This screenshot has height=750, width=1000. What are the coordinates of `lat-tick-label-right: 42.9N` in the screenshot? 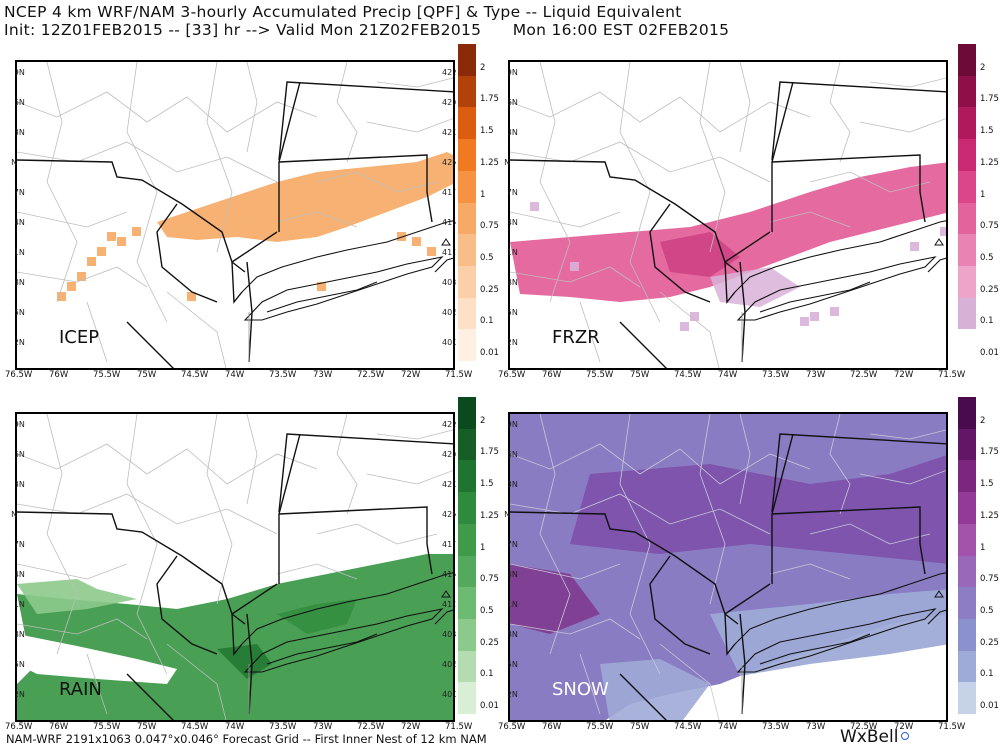 It's located at (449, 424).